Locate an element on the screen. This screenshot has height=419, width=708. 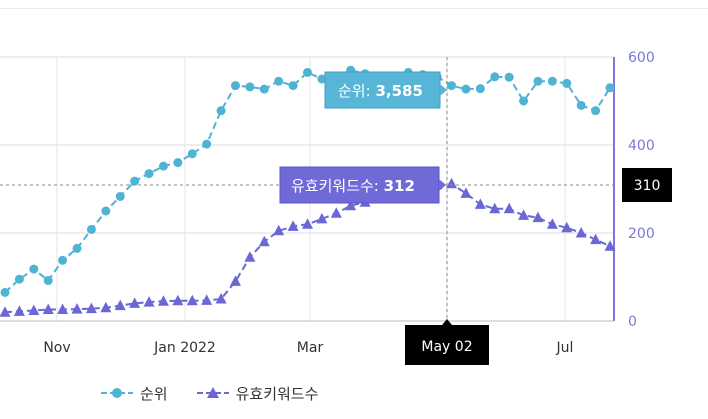
y-tick-0: 0 is located at coordinates (632, 322).